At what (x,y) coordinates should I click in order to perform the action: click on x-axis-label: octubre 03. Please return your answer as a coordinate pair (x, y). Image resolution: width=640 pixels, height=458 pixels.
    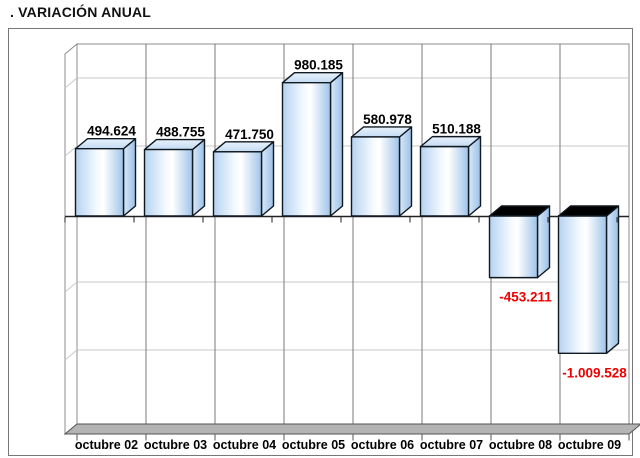
    Looking at the image, I should click on (175, 445).